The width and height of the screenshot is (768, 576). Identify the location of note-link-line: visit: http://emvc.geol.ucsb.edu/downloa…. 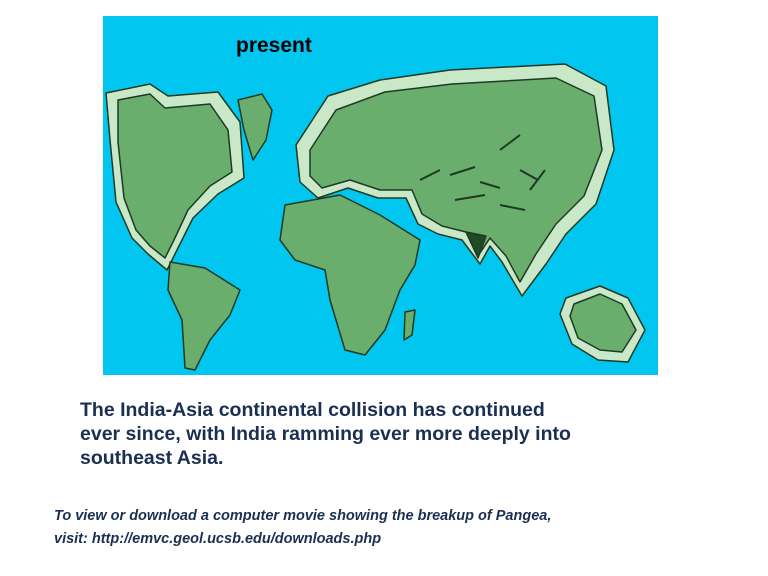
(218, 539).